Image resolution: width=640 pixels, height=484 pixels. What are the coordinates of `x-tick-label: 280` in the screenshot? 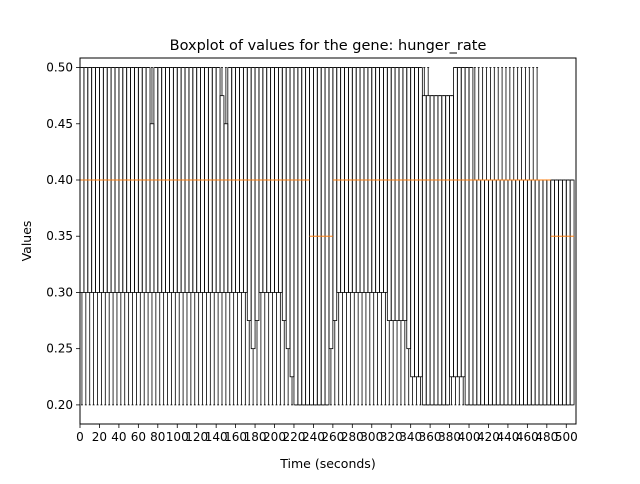 It's located at (352, 437).